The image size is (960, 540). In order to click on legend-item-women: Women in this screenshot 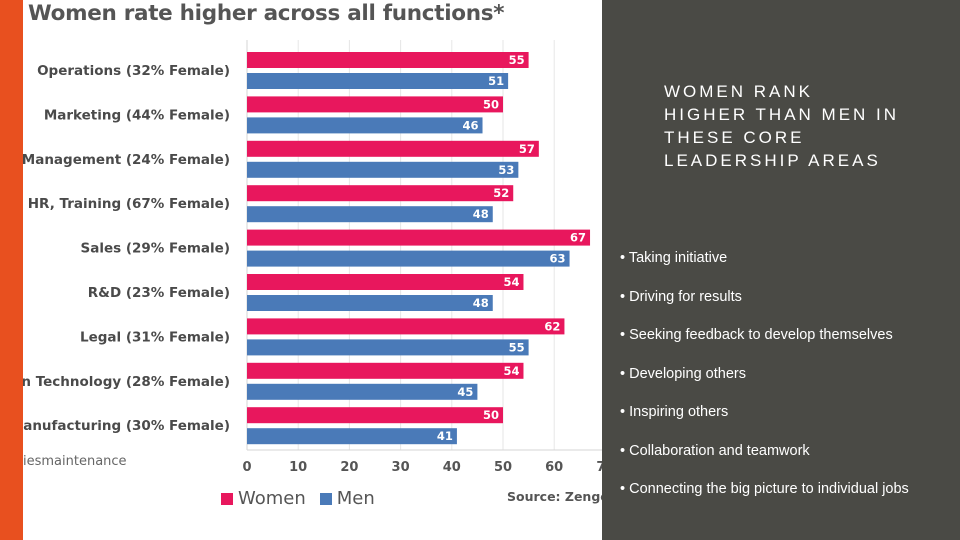, I will do `click(263, 498)`.